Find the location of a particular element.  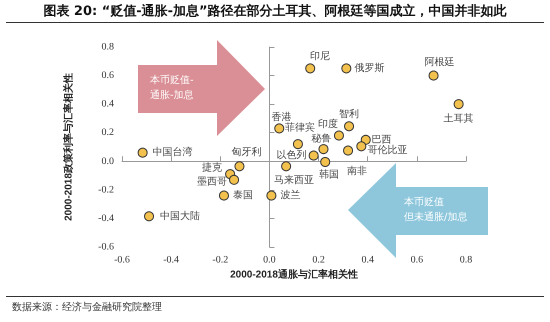

chart-title: 图表 20: “贬值-通胀-加息”路径在部分土耳其、阿根廷等国成立，中国并非如此 is located at coordinates (275, 11).